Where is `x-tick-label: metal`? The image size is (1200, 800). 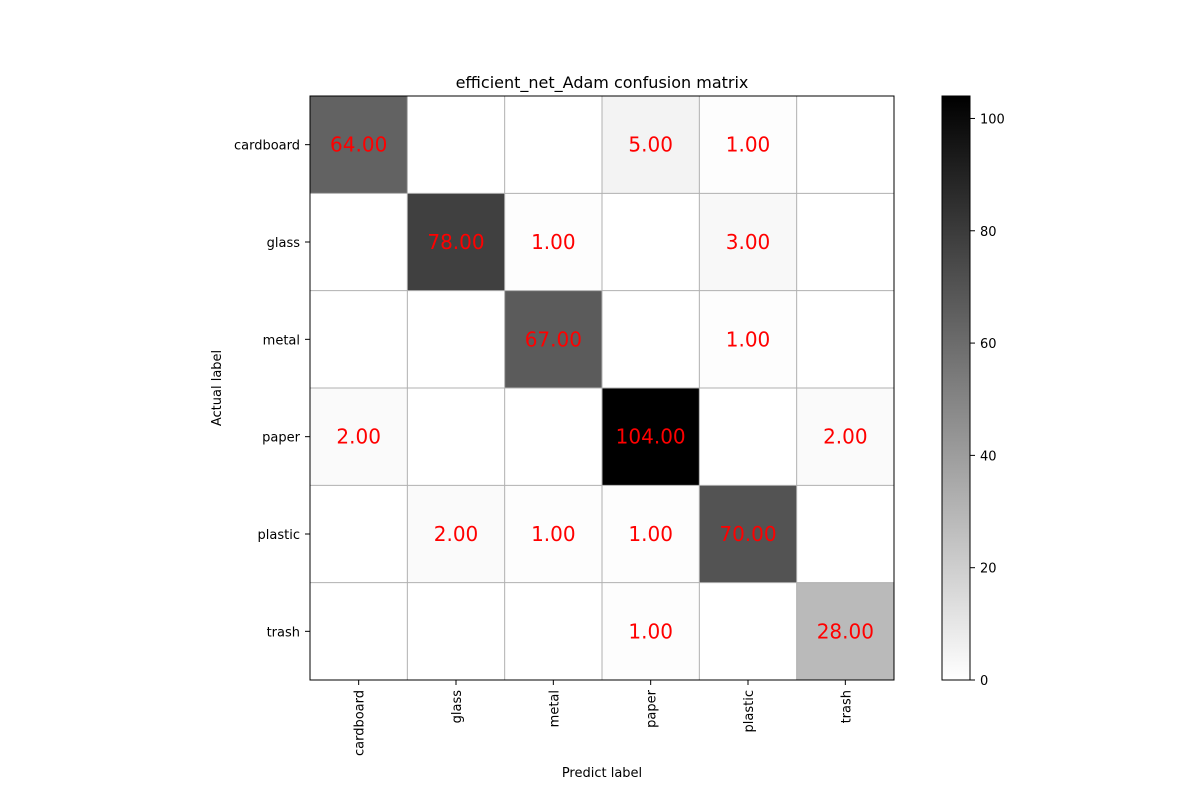 x-tick-label: metal is located at coordinates (554, 708).